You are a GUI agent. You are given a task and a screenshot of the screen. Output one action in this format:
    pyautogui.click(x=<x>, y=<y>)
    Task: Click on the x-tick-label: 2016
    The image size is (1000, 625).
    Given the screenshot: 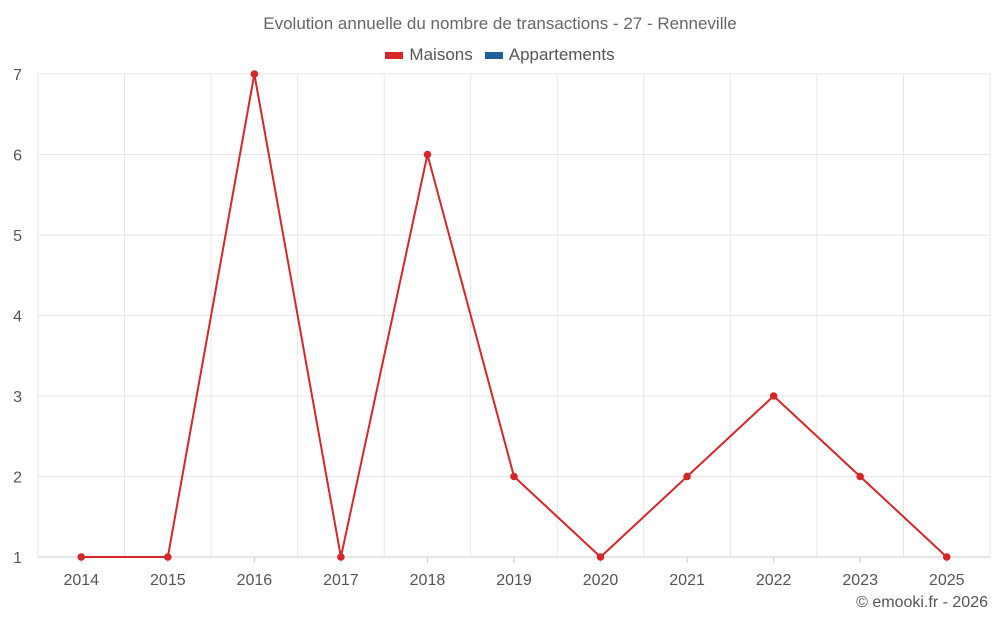 What is the action you would take?
    pyautogui.click(x=255, y=580)
    